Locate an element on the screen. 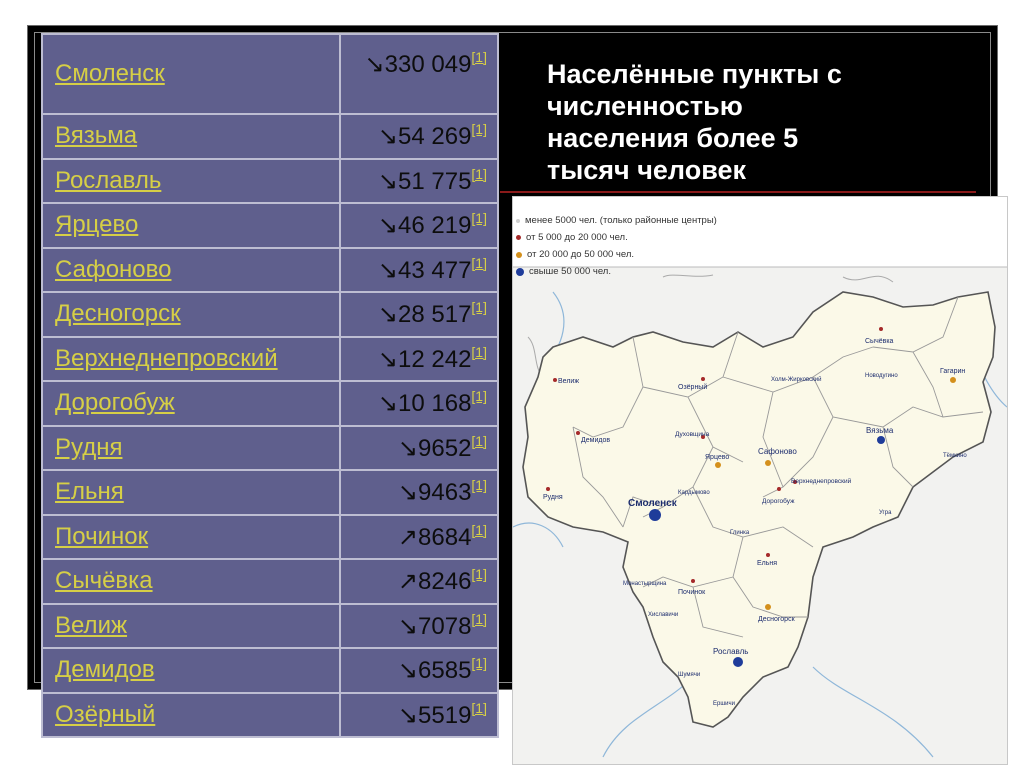 Image resolution: width=1024 pixels, height=769 pixels. city-name-cell: Дорогобуж is located at coordinates (191, 403).